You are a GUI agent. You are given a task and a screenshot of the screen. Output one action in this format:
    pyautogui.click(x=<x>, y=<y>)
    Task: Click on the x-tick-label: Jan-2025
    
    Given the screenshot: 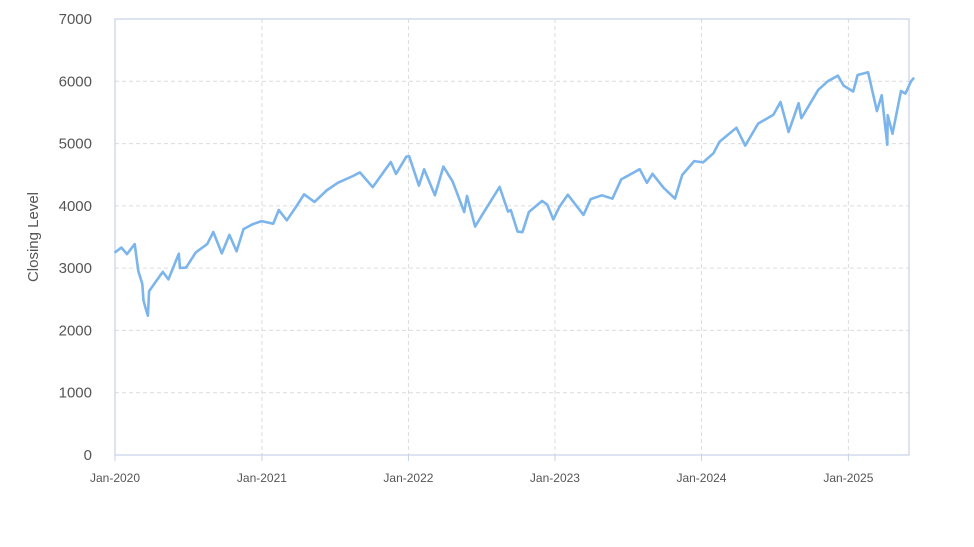 What is the action you would take?
    pyautogui.click(x=848, y=478)
    